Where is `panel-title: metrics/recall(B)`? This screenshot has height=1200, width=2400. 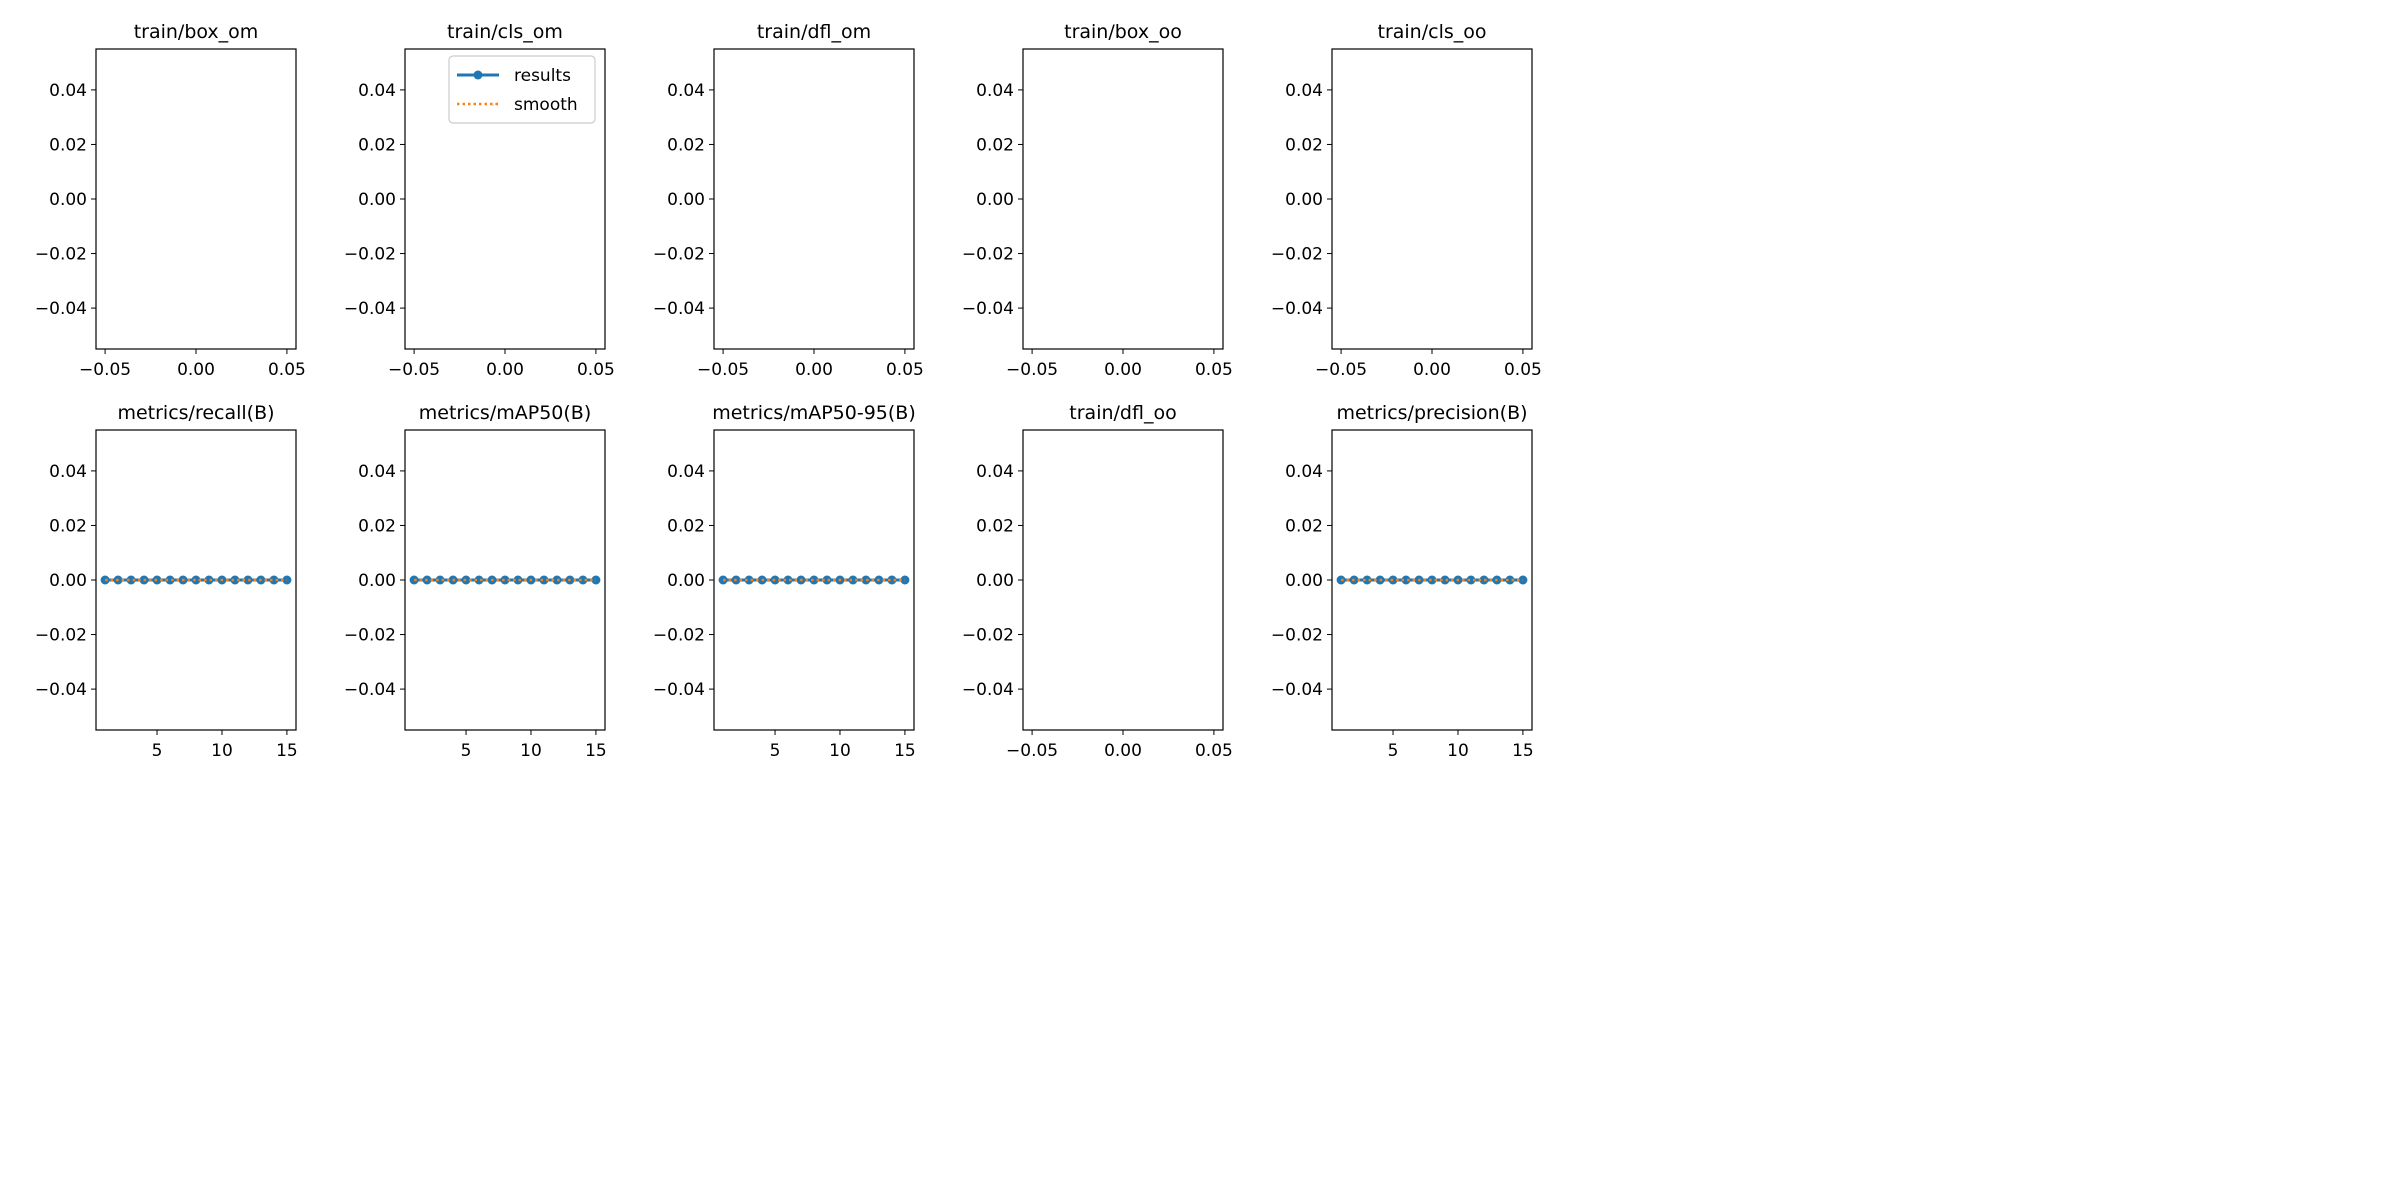 panel-title: metrics/recall(B) is located at coordinates (195, 413).